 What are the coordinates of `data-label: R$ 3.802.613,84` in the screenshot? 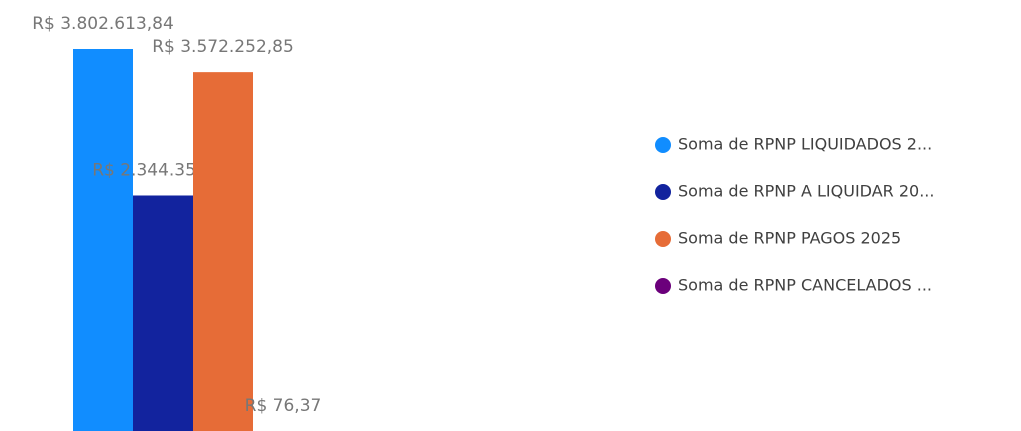 It's located at (103, 24).